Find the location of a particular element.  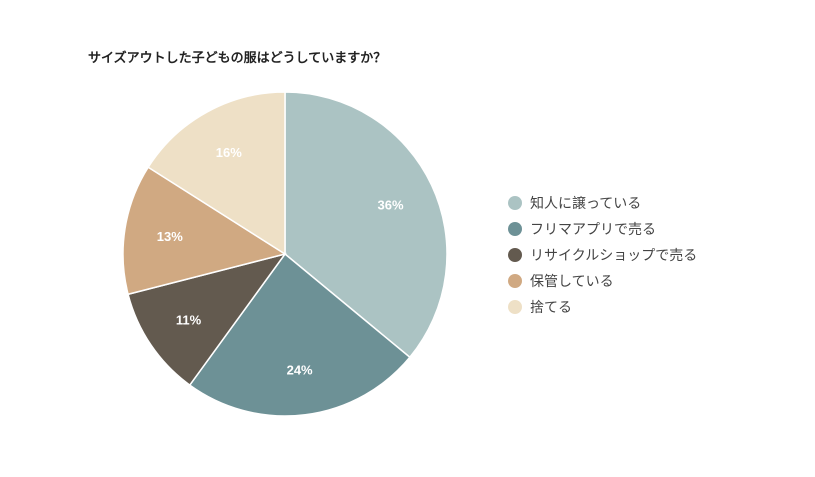

chart-title: サイズアウトした子どもの服はどうしていますか？ is located at coordinates (237, 58).